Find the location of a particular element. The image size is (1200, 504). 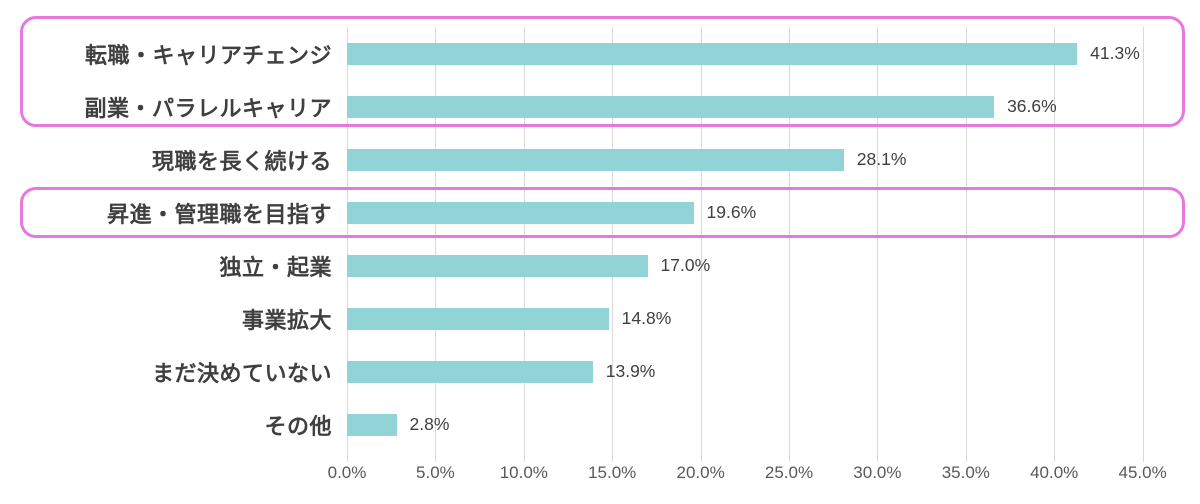

axis-tick-label: 40.0% is located at coordinates (1054, 472).